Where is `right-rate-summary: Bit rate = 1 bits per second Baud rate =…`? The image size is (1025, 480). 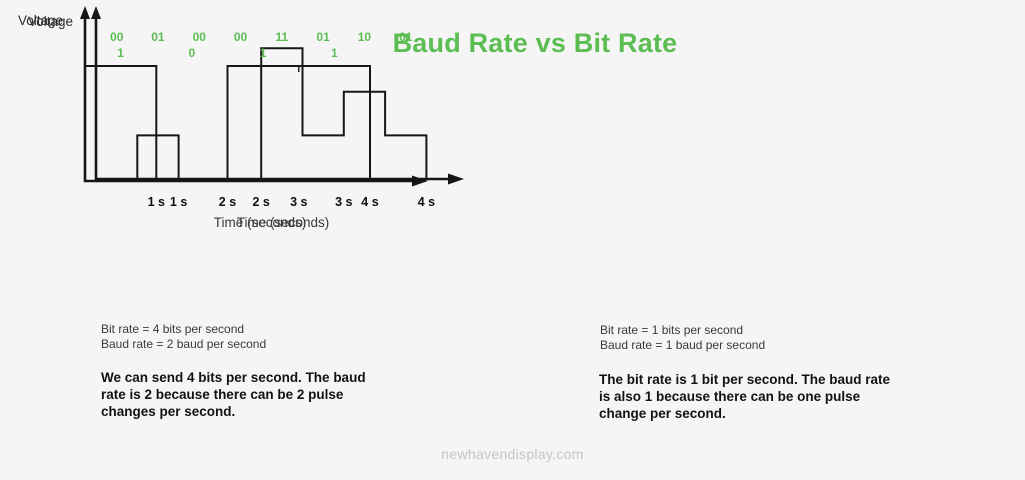
right-rate-summary: Bit rate = 1 bits per second Baud rate =… is located at coordinates (682, 338).